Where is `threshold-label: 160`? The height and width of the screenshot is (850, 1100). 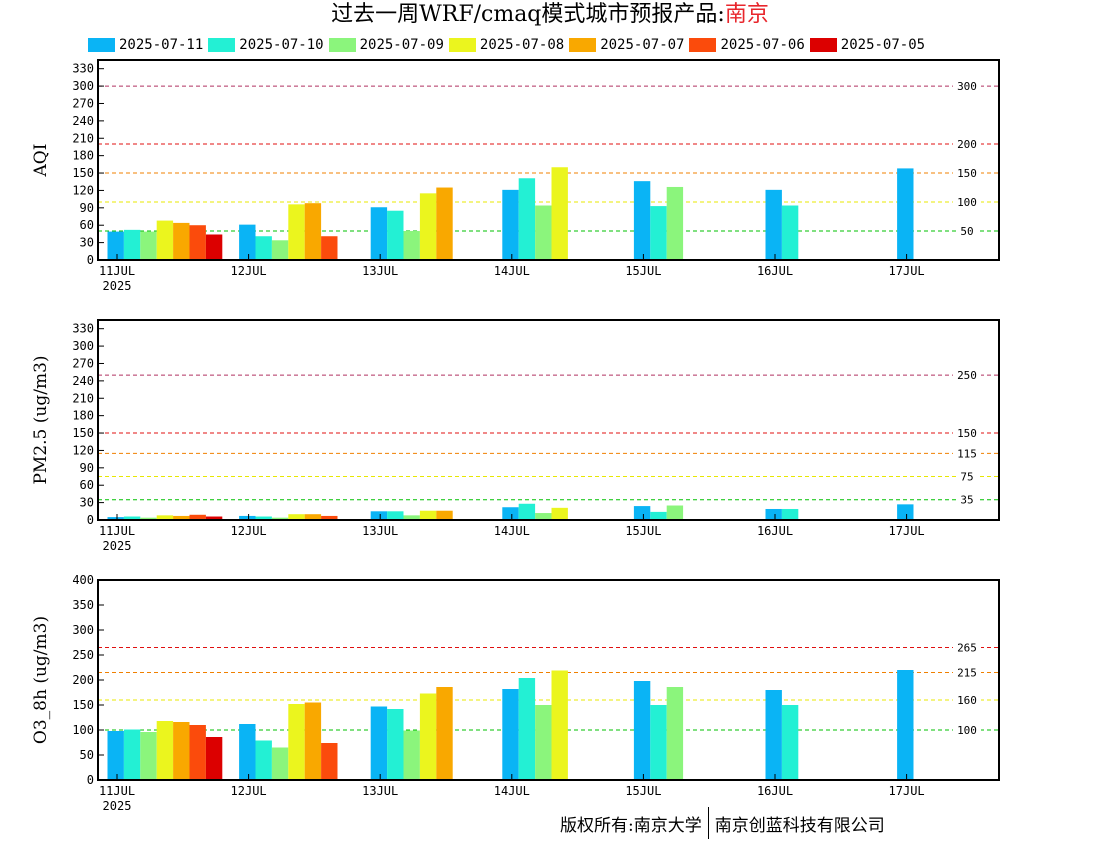
threshold-label: 160 is located at coordinates (967, 700).